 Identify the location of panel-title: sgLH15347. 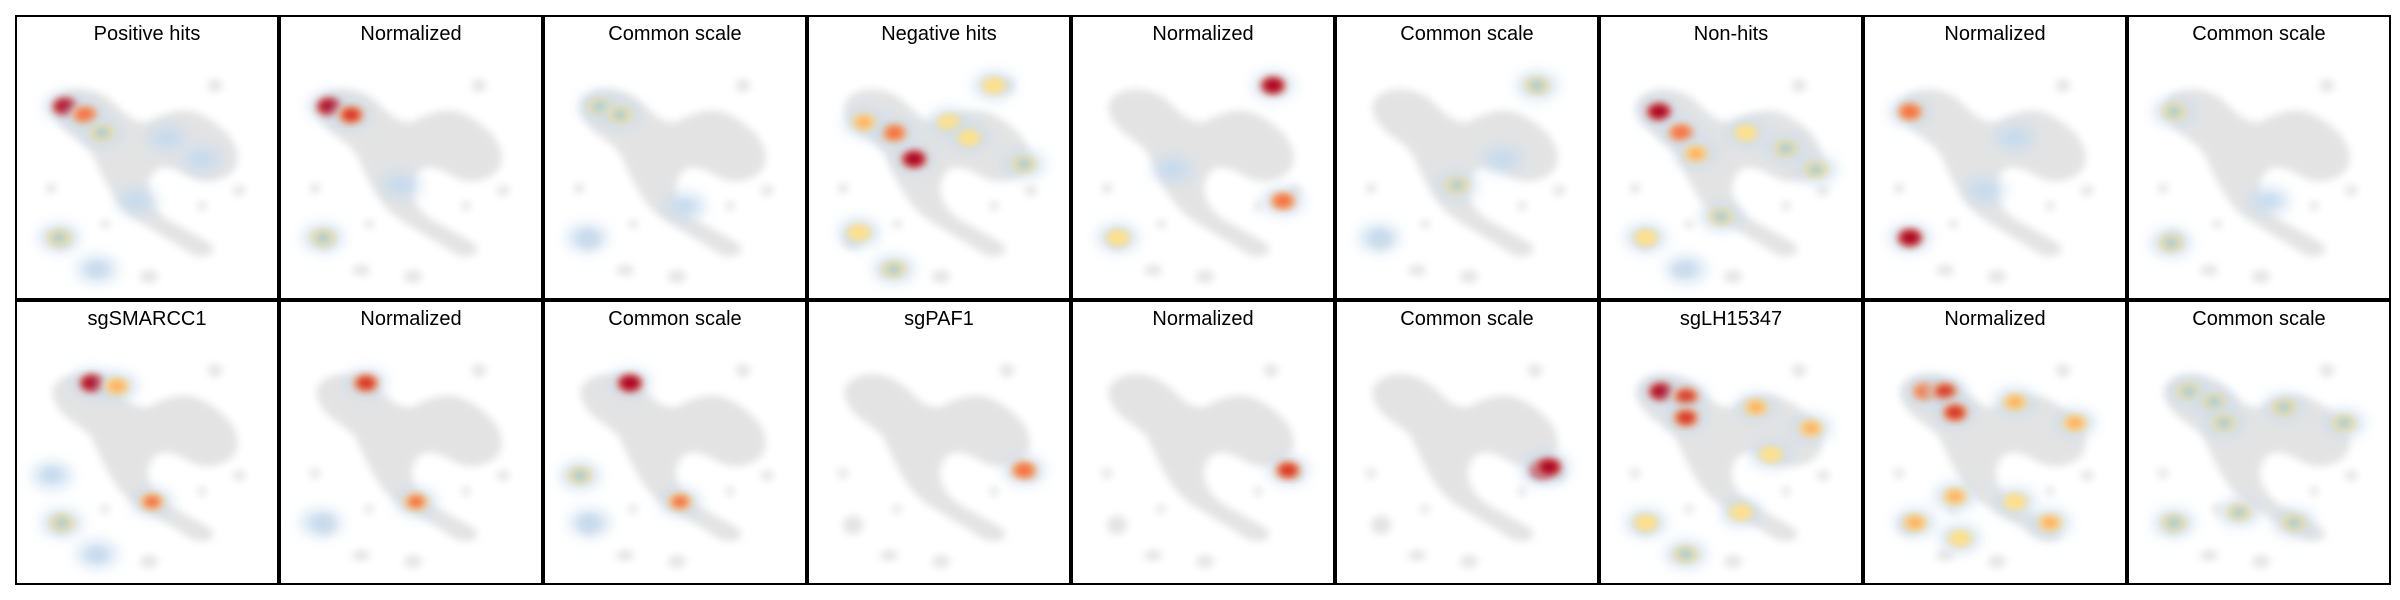
(1731, 319).